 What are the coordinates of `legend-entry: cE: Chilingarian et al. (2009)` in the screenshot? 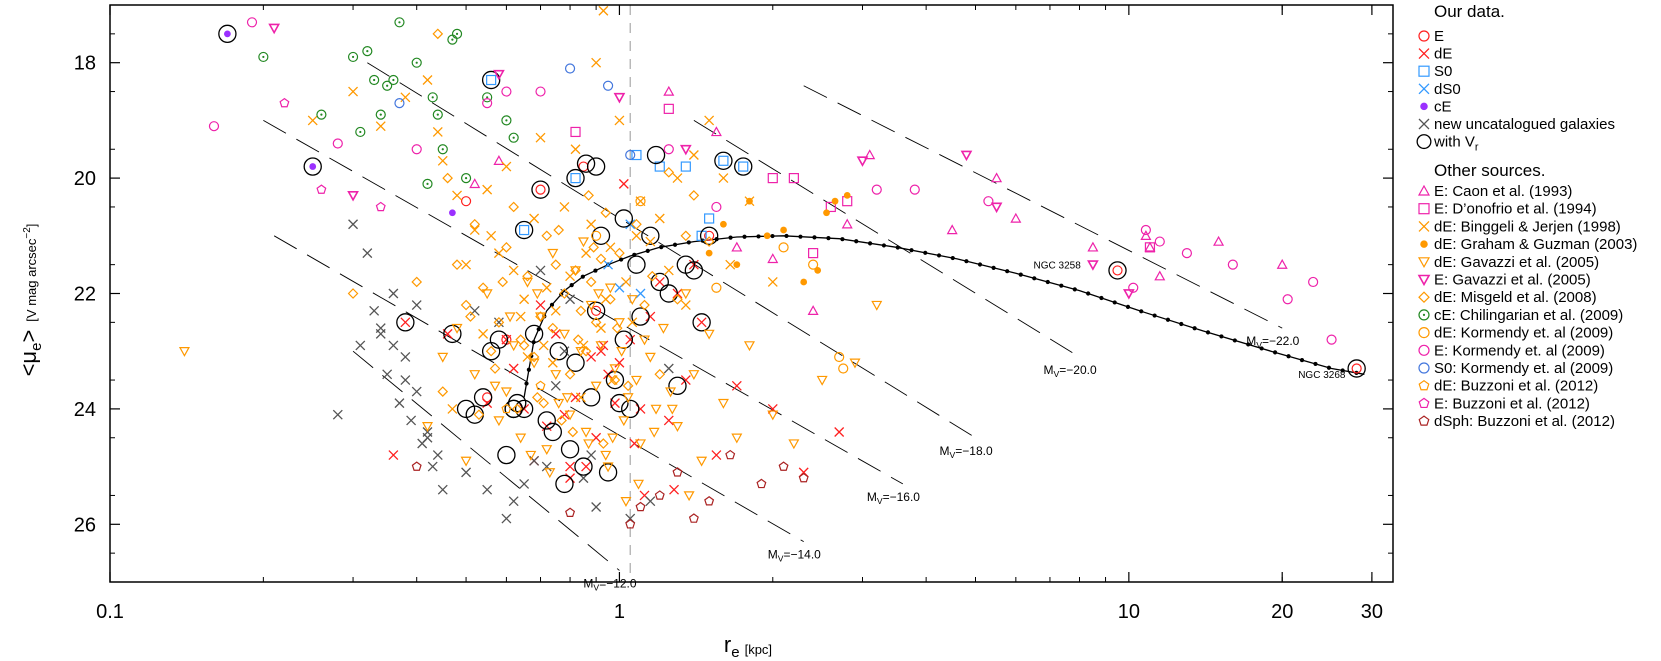 It's located at (1520, 315).